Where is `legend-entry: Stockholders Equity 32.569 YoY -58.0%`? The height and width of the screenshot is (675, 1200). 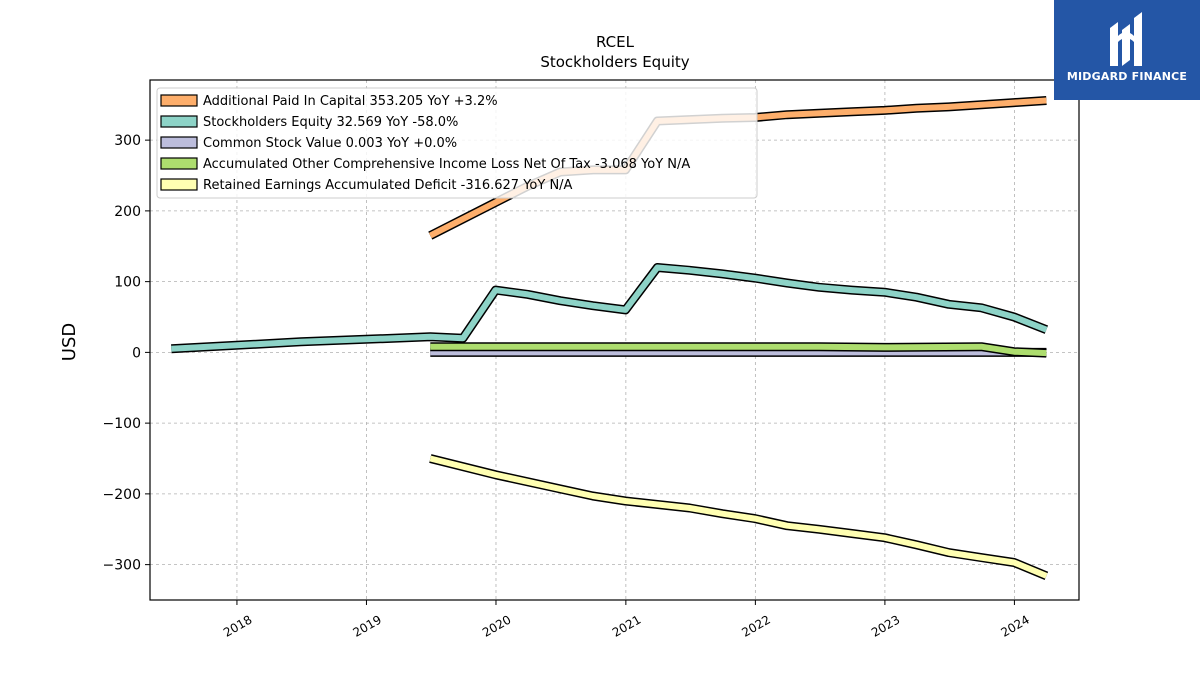
legend-entry: Stockholders Equity 32.569 YoY -58.0% is located at coordinates (330, 122).